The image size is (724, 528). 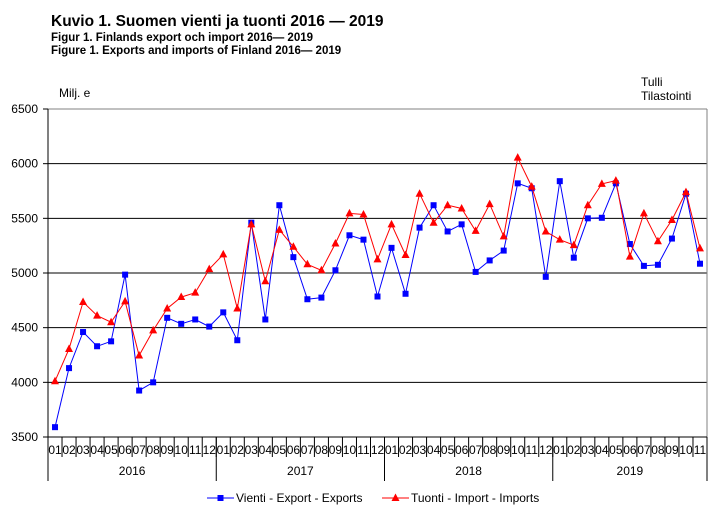 What do you see at coordinates (588, 450) in the screenshot?
I see `x-tick-label: 03` at bounding box center [588, 450].